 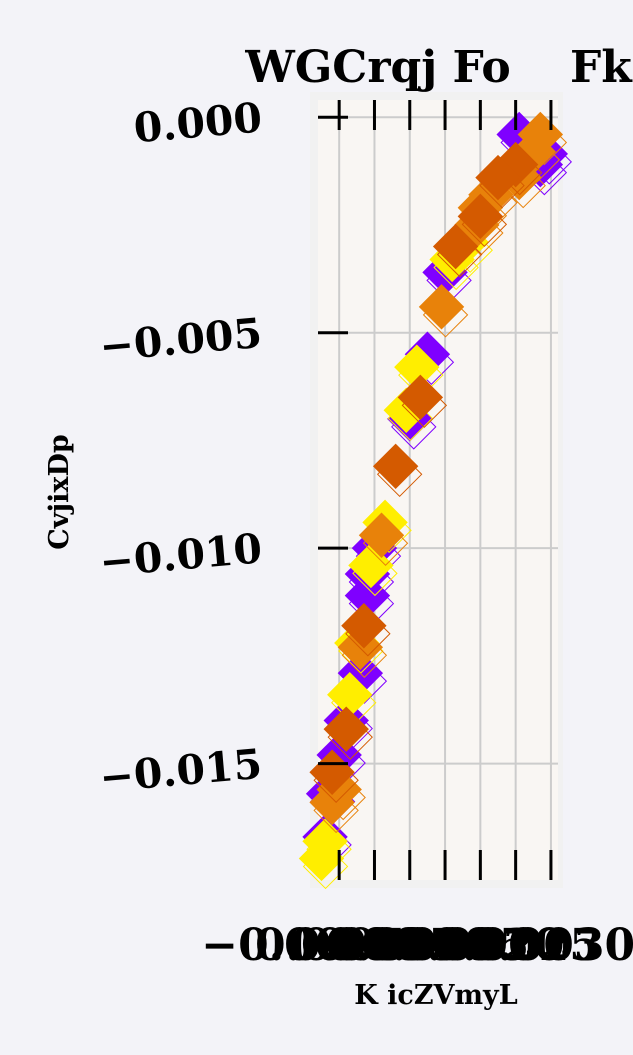 What do you see at coordinates (59, 492) in the screenshot?
I see `y-axis-label: CvjixDp` at bounding box center [59, 492].